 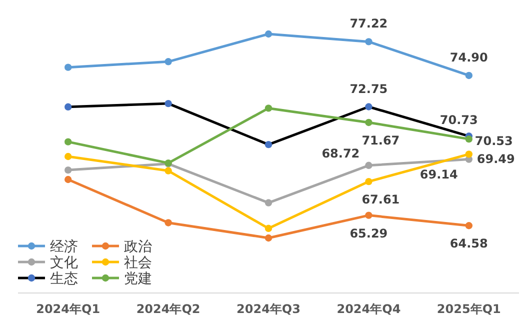 I want to click on data-label: 71.67, so click(x=381, y=140).